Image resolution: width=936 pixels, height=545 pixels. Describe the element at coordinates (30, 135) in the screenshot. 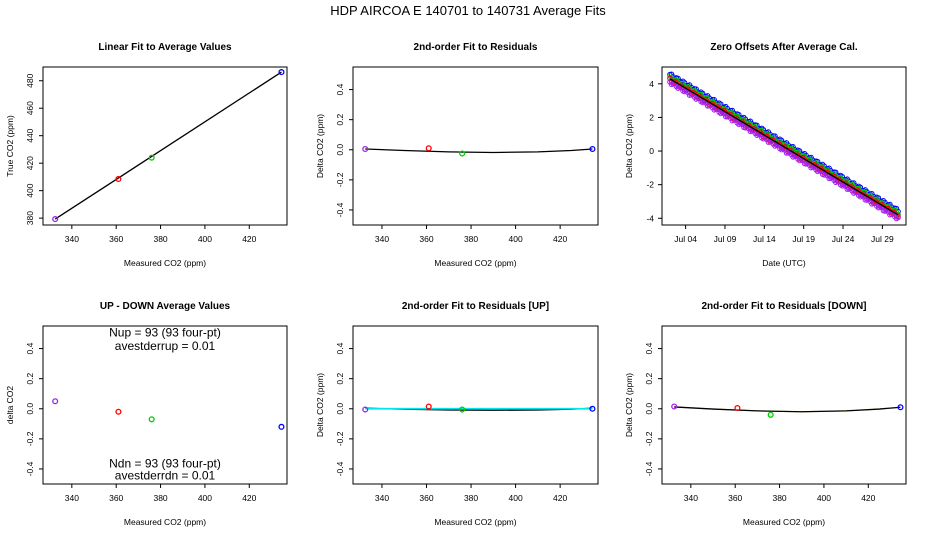

I see `y-tick-label: 440` at that location.